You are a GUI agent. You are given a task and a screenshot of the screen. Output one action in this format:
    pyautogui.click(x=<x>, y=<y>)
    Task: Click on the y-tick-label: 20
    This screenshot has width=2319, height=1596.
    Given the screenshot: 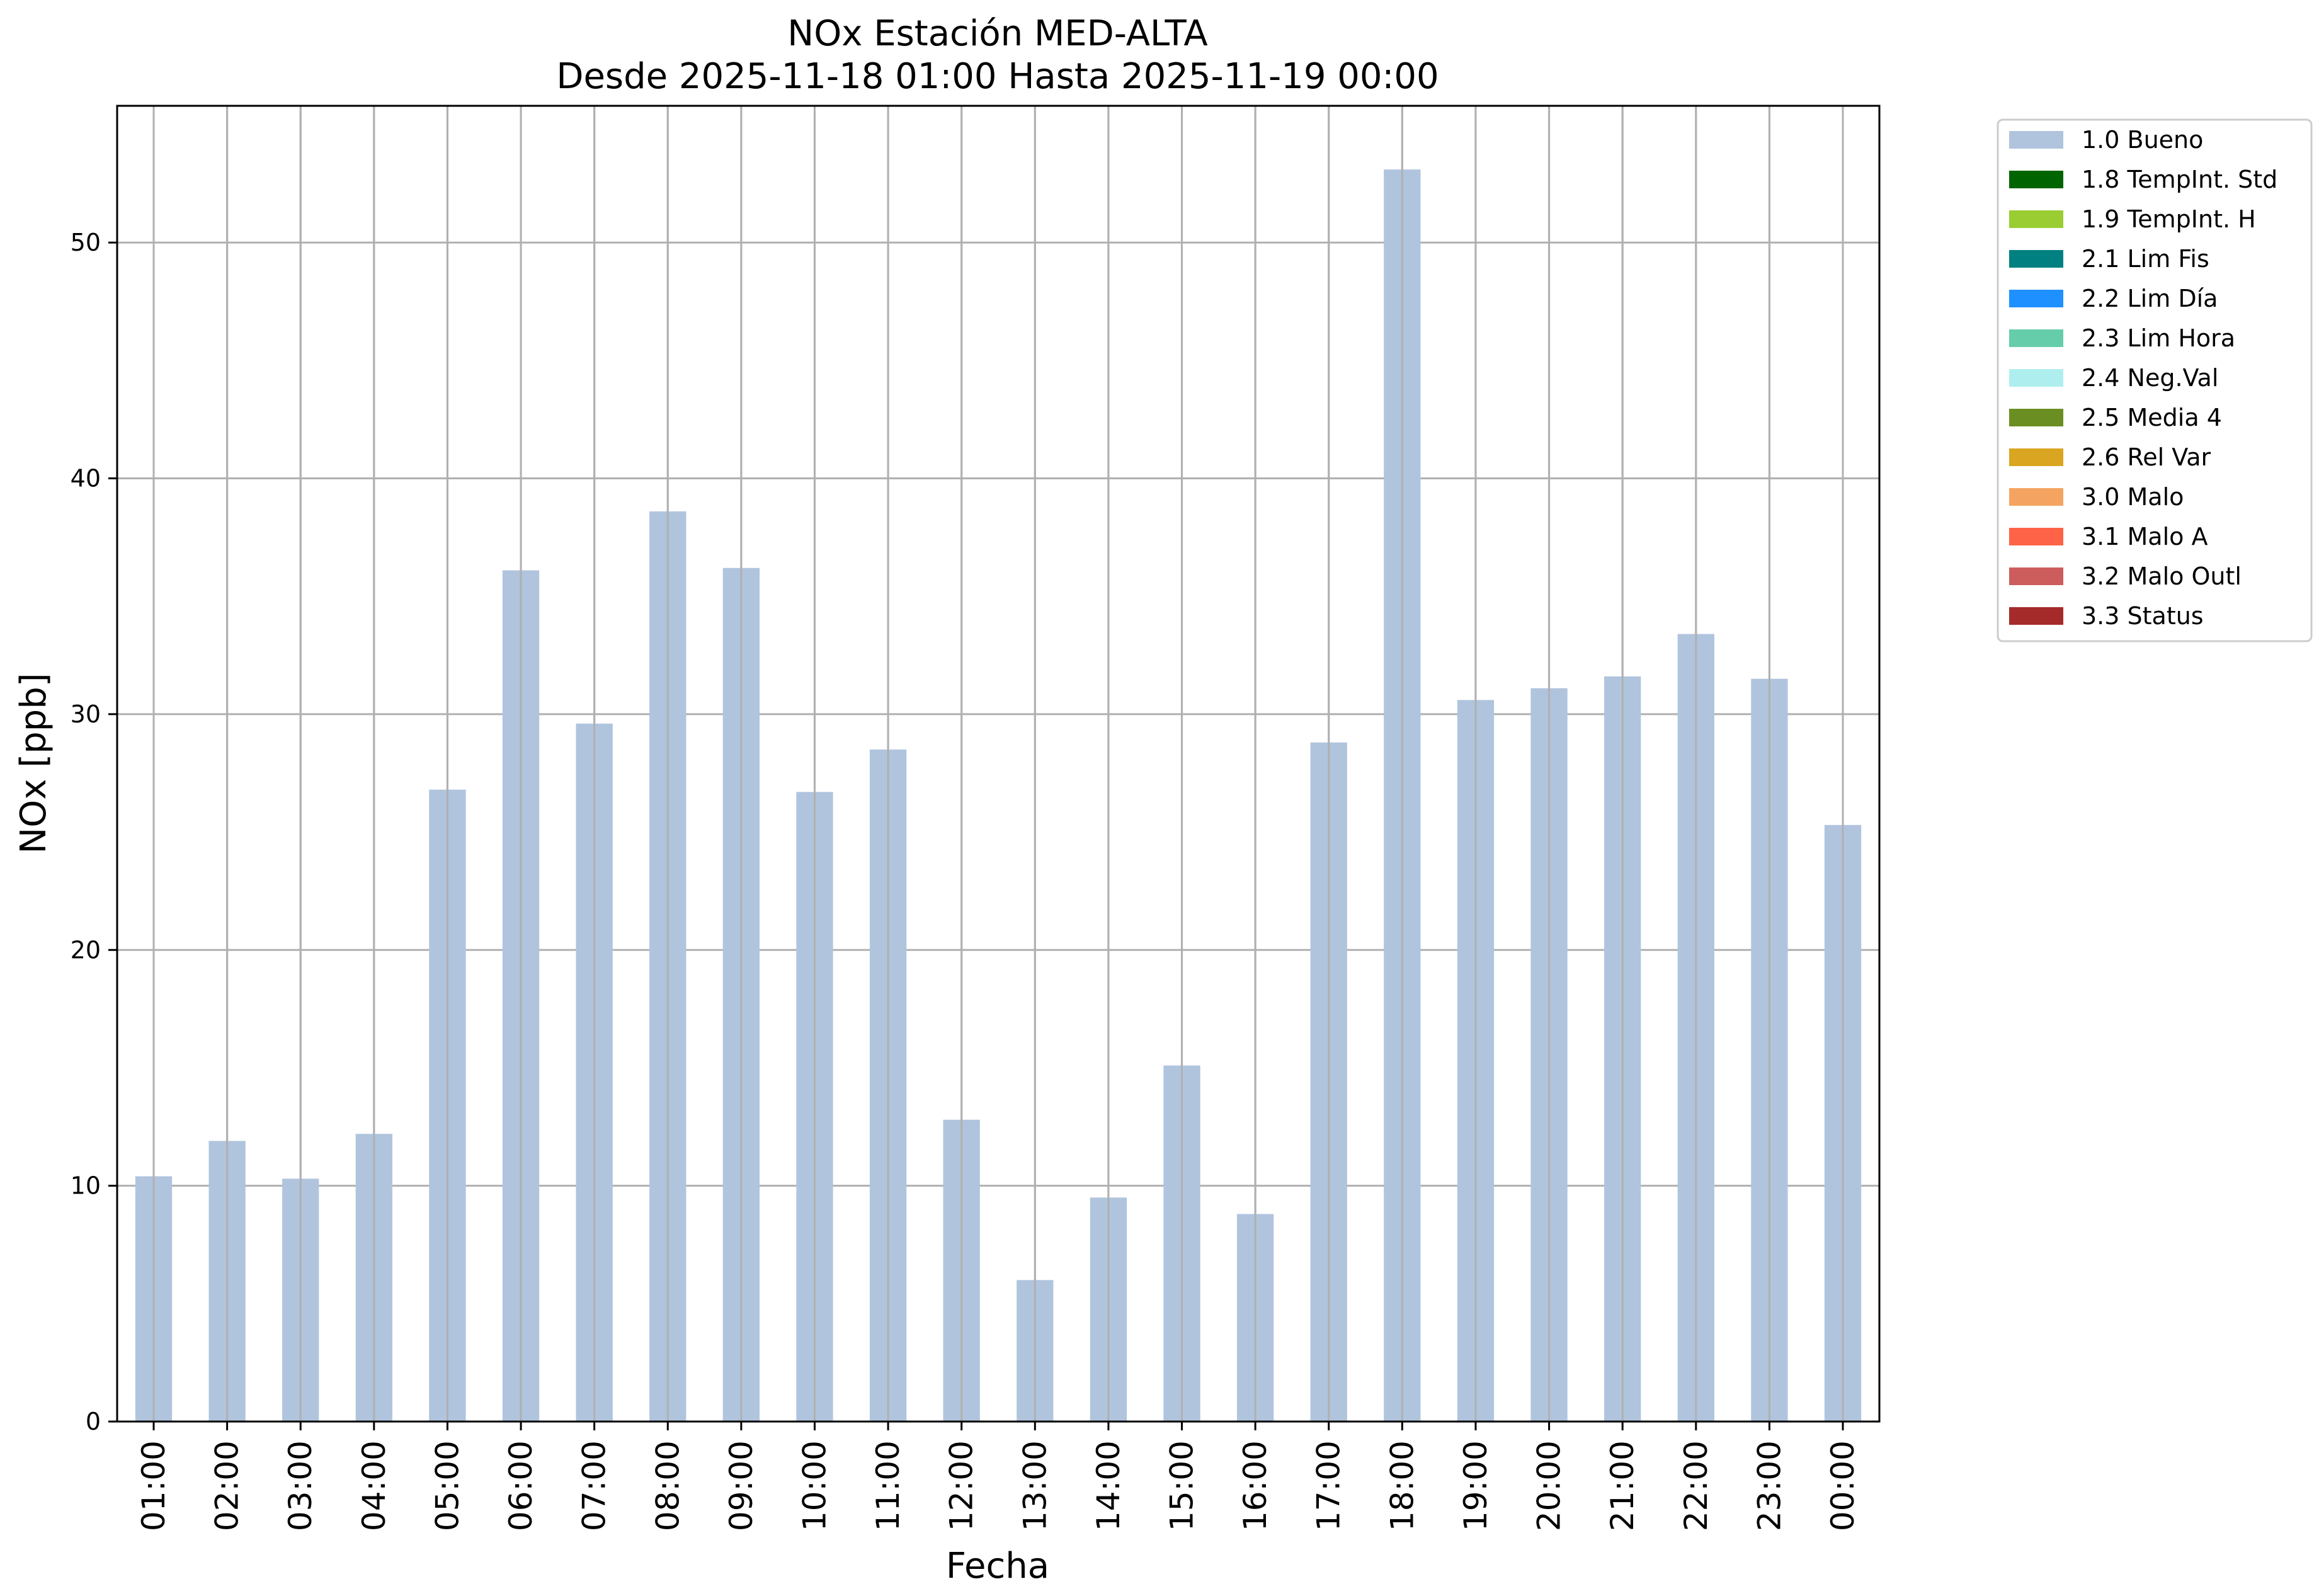 What is the action you would take?
    pyautogui.click(x=86, y=950)
    